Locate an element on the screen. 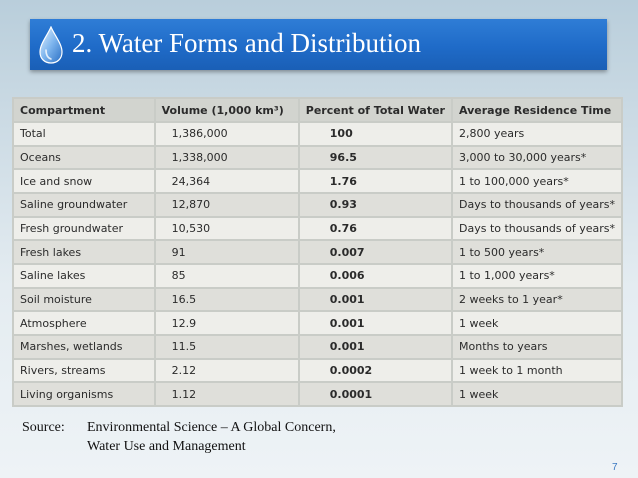  cell-compartment: Total is located at coordinates (84, 134).